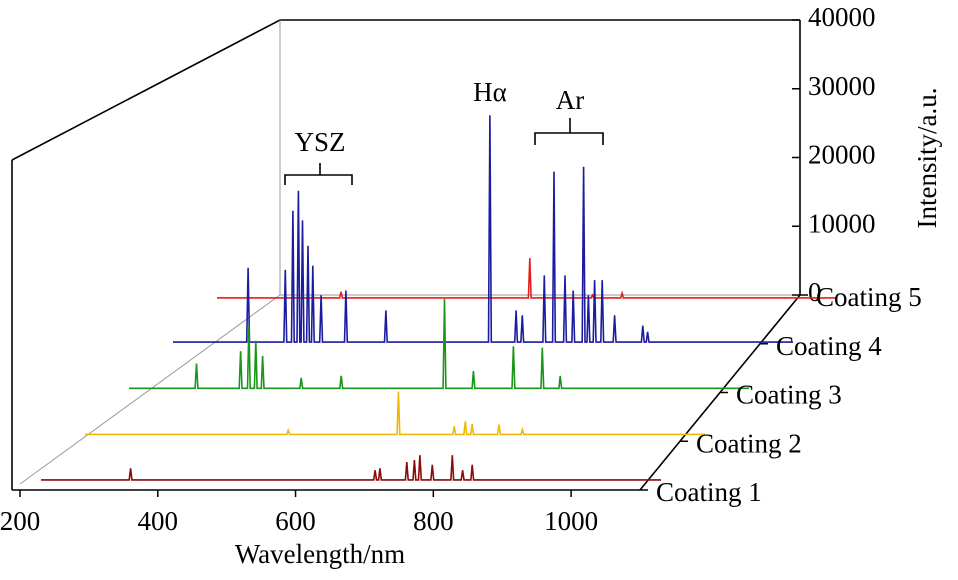  Describe the element at coordinates (295, 521) in the screenshot. I see `x-tick-label: 600` at that location.